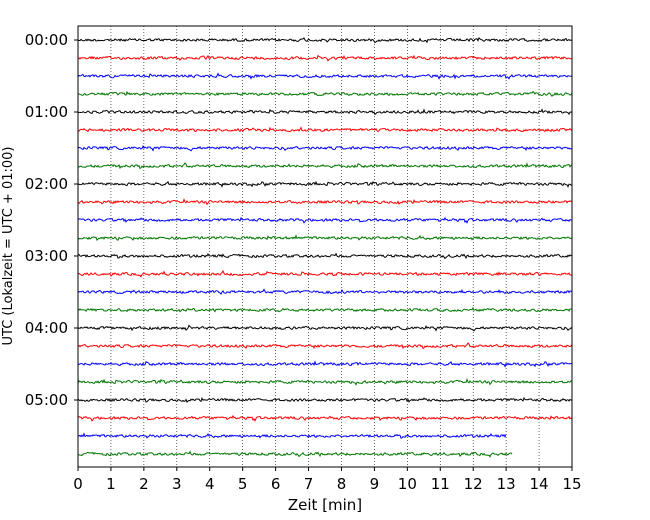 The image size is (650, 520). What do you see at coordinates (327, 480) in the screenshot?
I see `x-axis-ticks: 0 1 2 3 4 5 6 7 8 9 10 11 12 13 14 15` at bounding box center [327, 480].